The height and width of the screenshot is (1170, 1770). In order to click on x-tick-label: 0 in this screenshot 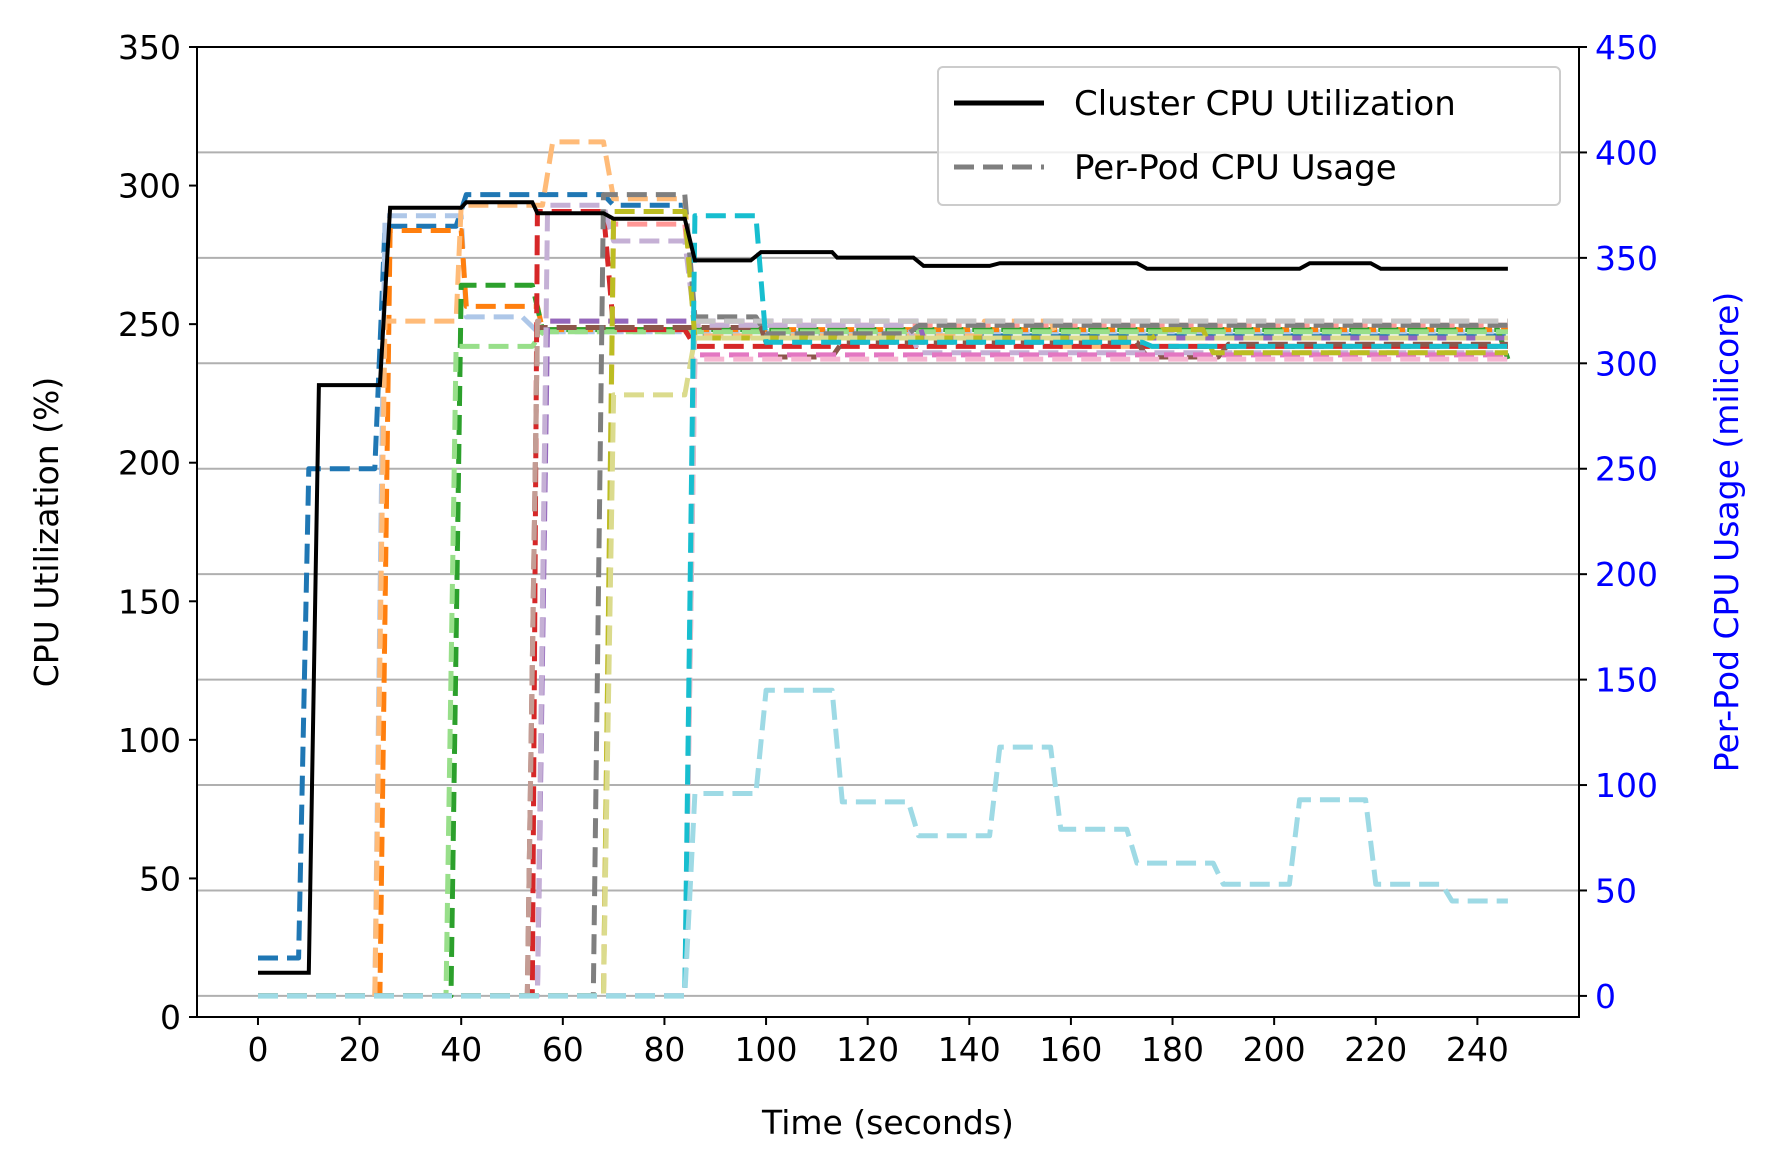, I will do `click(257, 1049)`.